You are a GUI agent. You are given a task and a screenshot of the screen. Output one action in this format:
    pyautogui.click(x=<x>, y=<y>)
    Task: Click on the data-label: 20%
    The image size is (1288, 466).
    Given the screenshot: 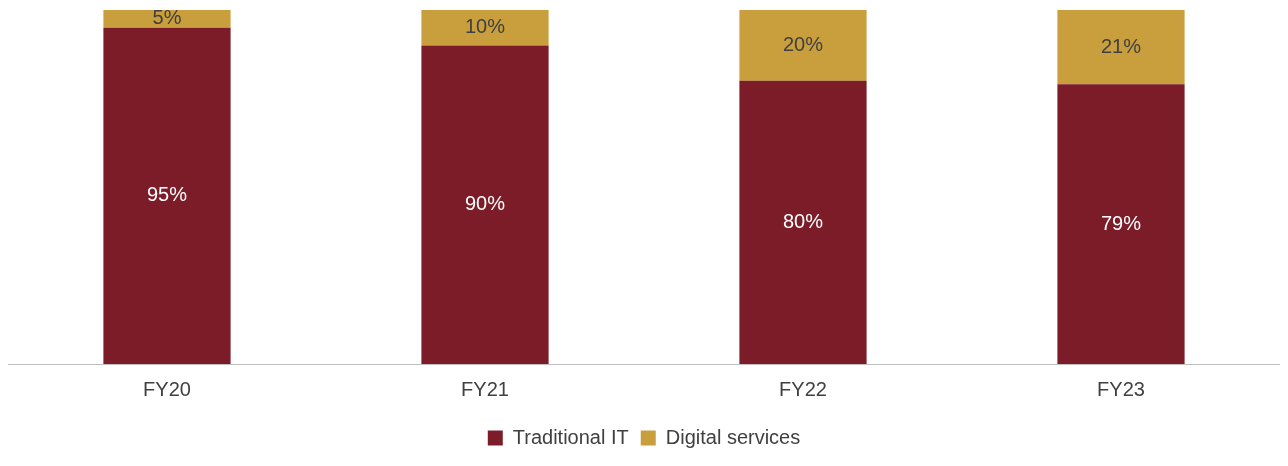 What is the action you would take?
    pyautogui.click(x=803, y=43)
    